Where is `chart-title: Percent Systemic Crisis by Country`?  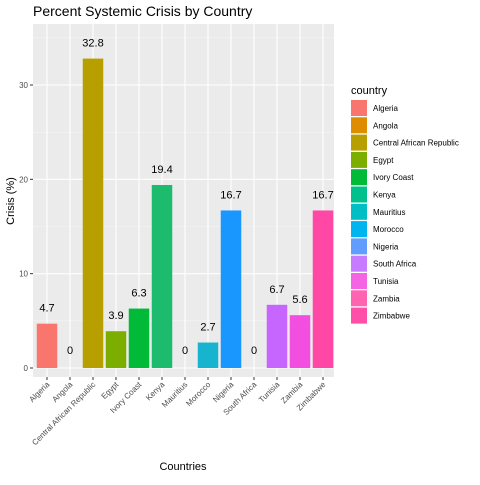
chart-title: Percent Systemic Crisis by Country is located at coordinates (142, 11).